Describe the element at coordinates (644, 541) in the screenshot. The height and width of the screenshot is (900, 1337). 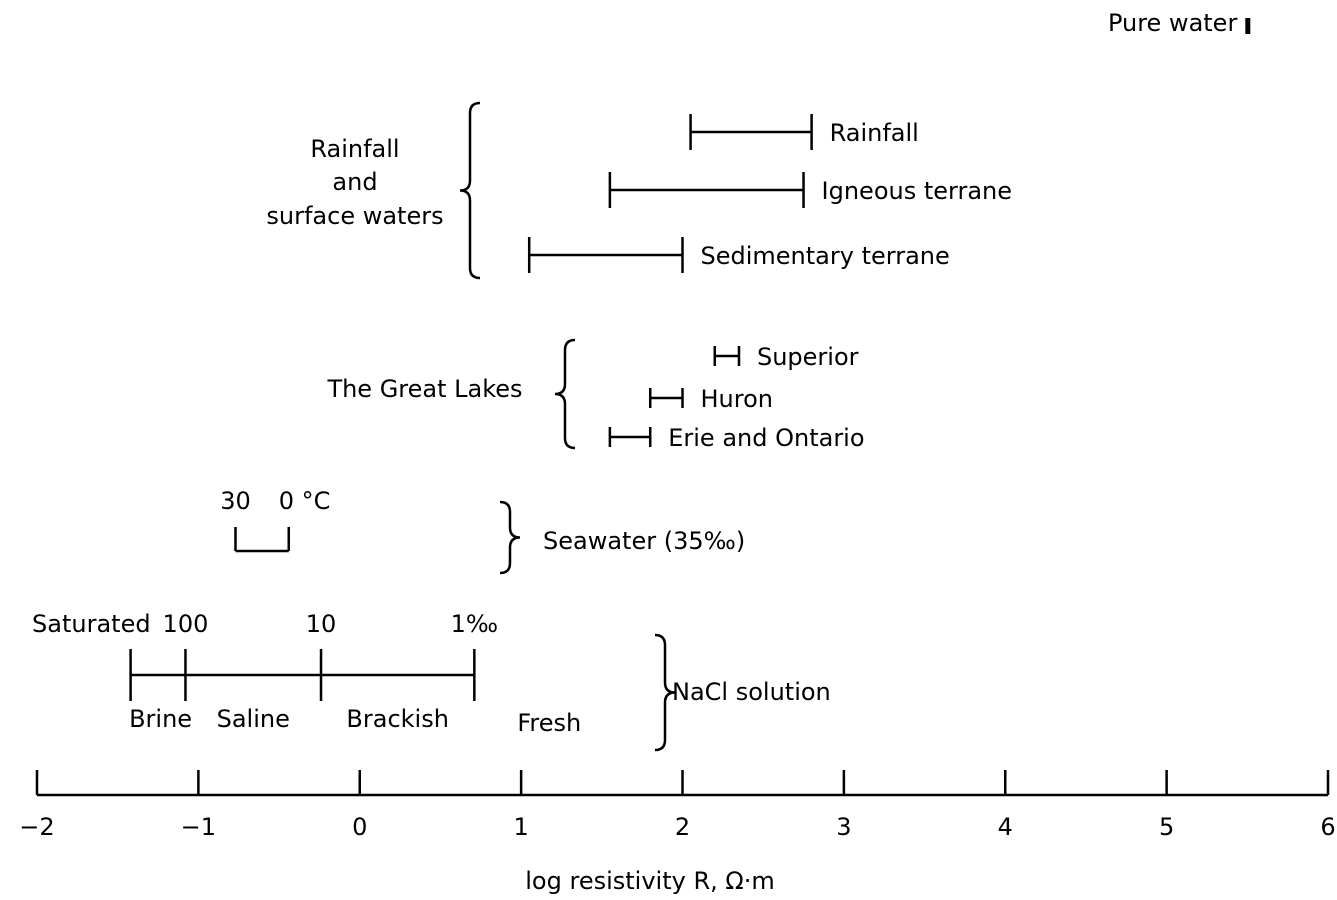
I see `group-label: Seawater (35‰)` at that location.